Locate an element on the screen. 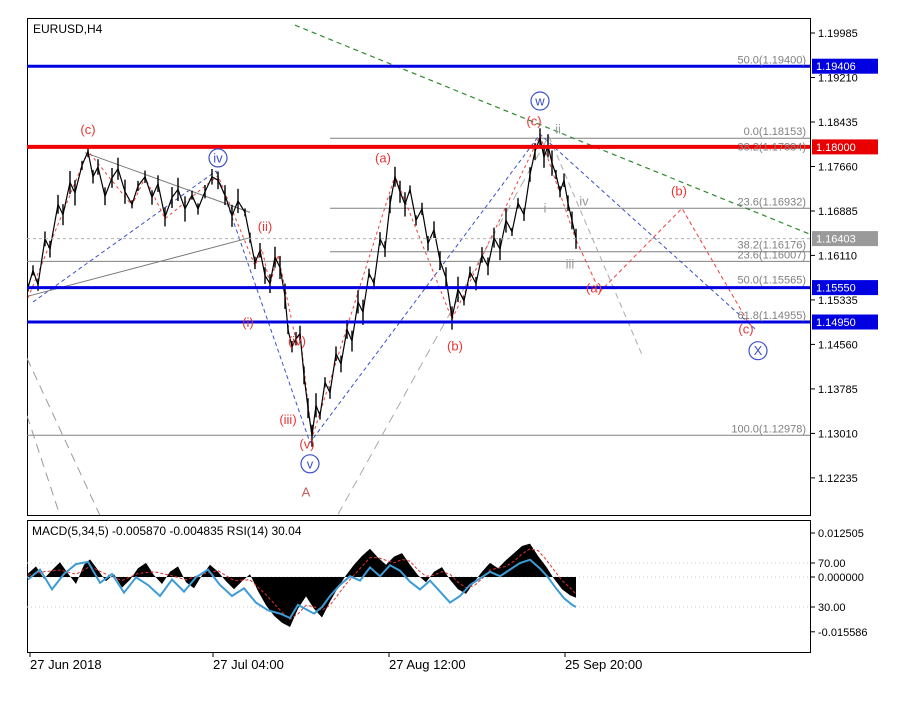 This screenshot has height=706, width=913. gray-rise-line is located at coordinates (443, 325).